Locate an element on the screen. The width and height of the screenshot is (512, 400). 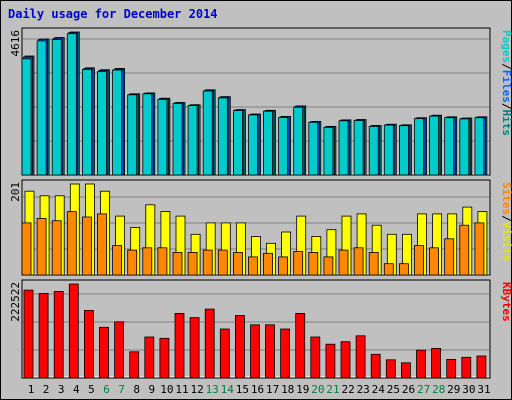
x-tick-label-15: 15 is located at coordinates (242, 389).